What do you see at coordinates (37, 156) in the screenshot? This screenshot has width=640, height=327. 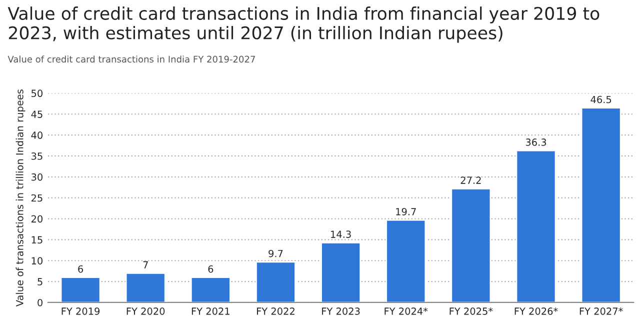 I see `y-tick-label: 35` at bounding box center [37, 156].